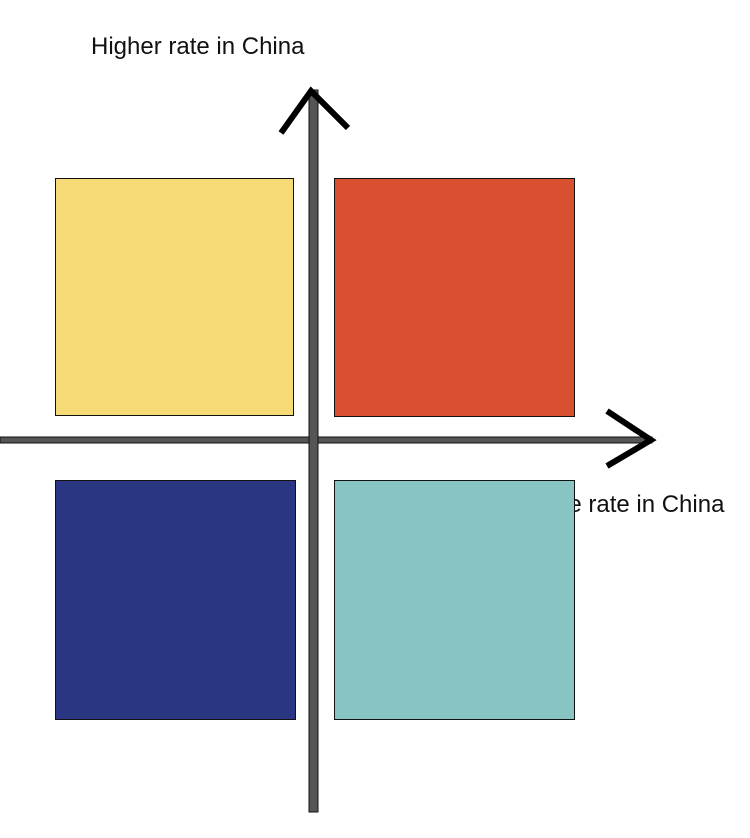  Describe the element at coordinates (454, 297) in the screenshot. I see `quadrant-top-right` at that location.